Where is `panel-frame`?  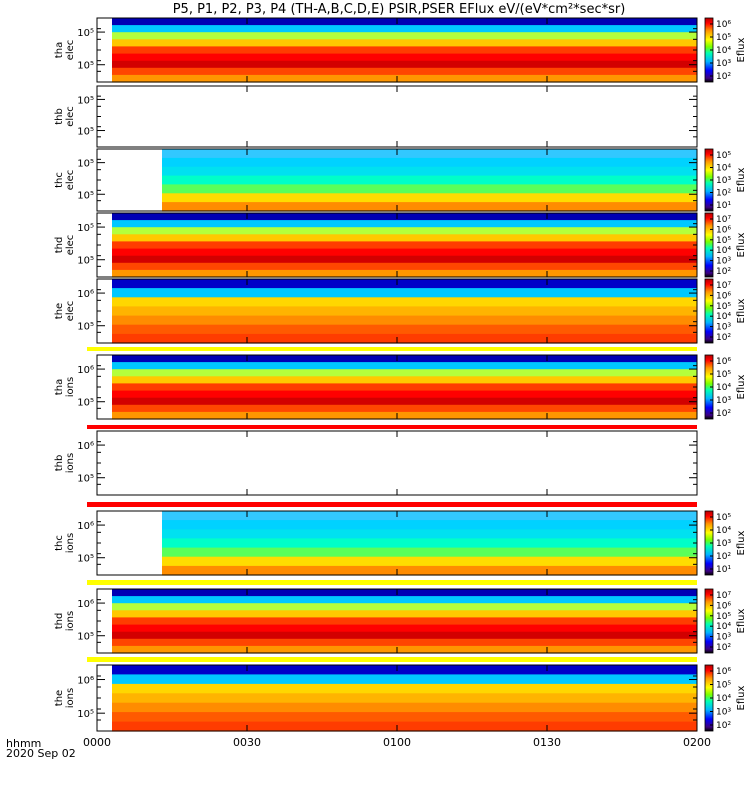
panel-frame is located at coordinates (397, 116).